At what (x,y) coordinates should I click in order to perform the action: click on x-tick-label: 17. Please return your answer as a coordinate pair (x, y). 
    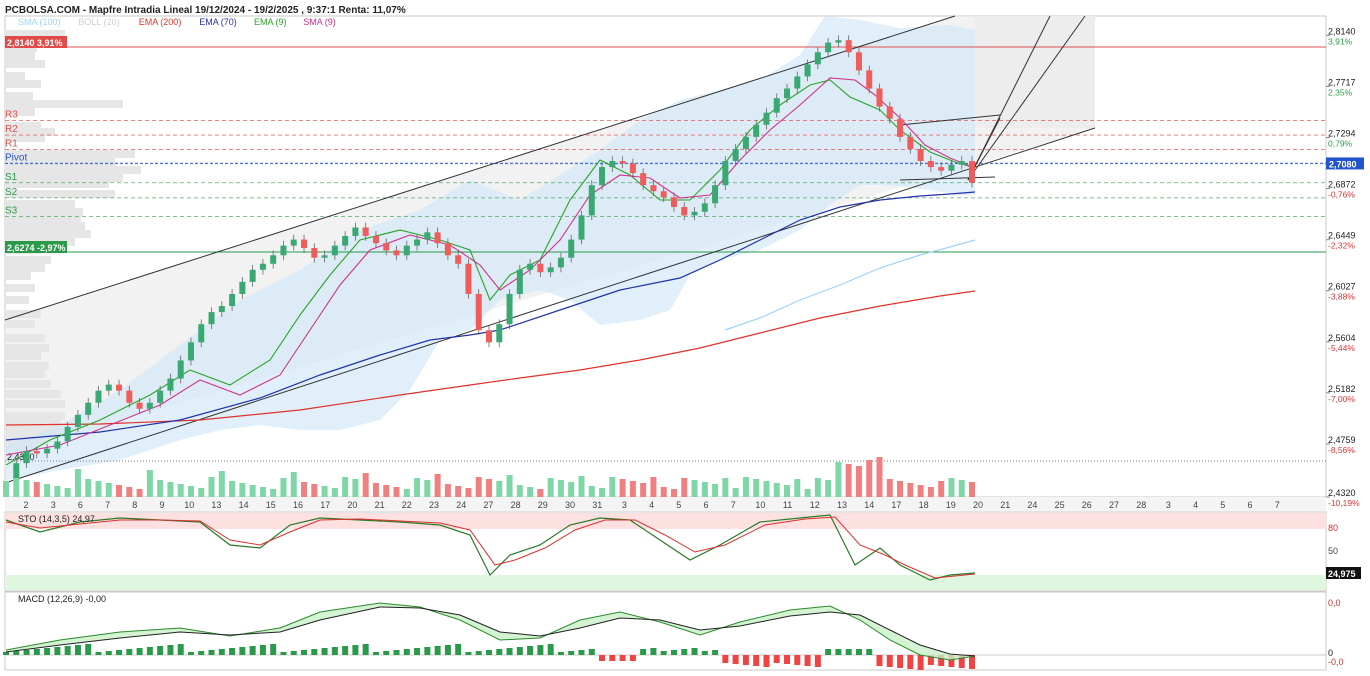
    Looking at the image, I should click on (896, 505).